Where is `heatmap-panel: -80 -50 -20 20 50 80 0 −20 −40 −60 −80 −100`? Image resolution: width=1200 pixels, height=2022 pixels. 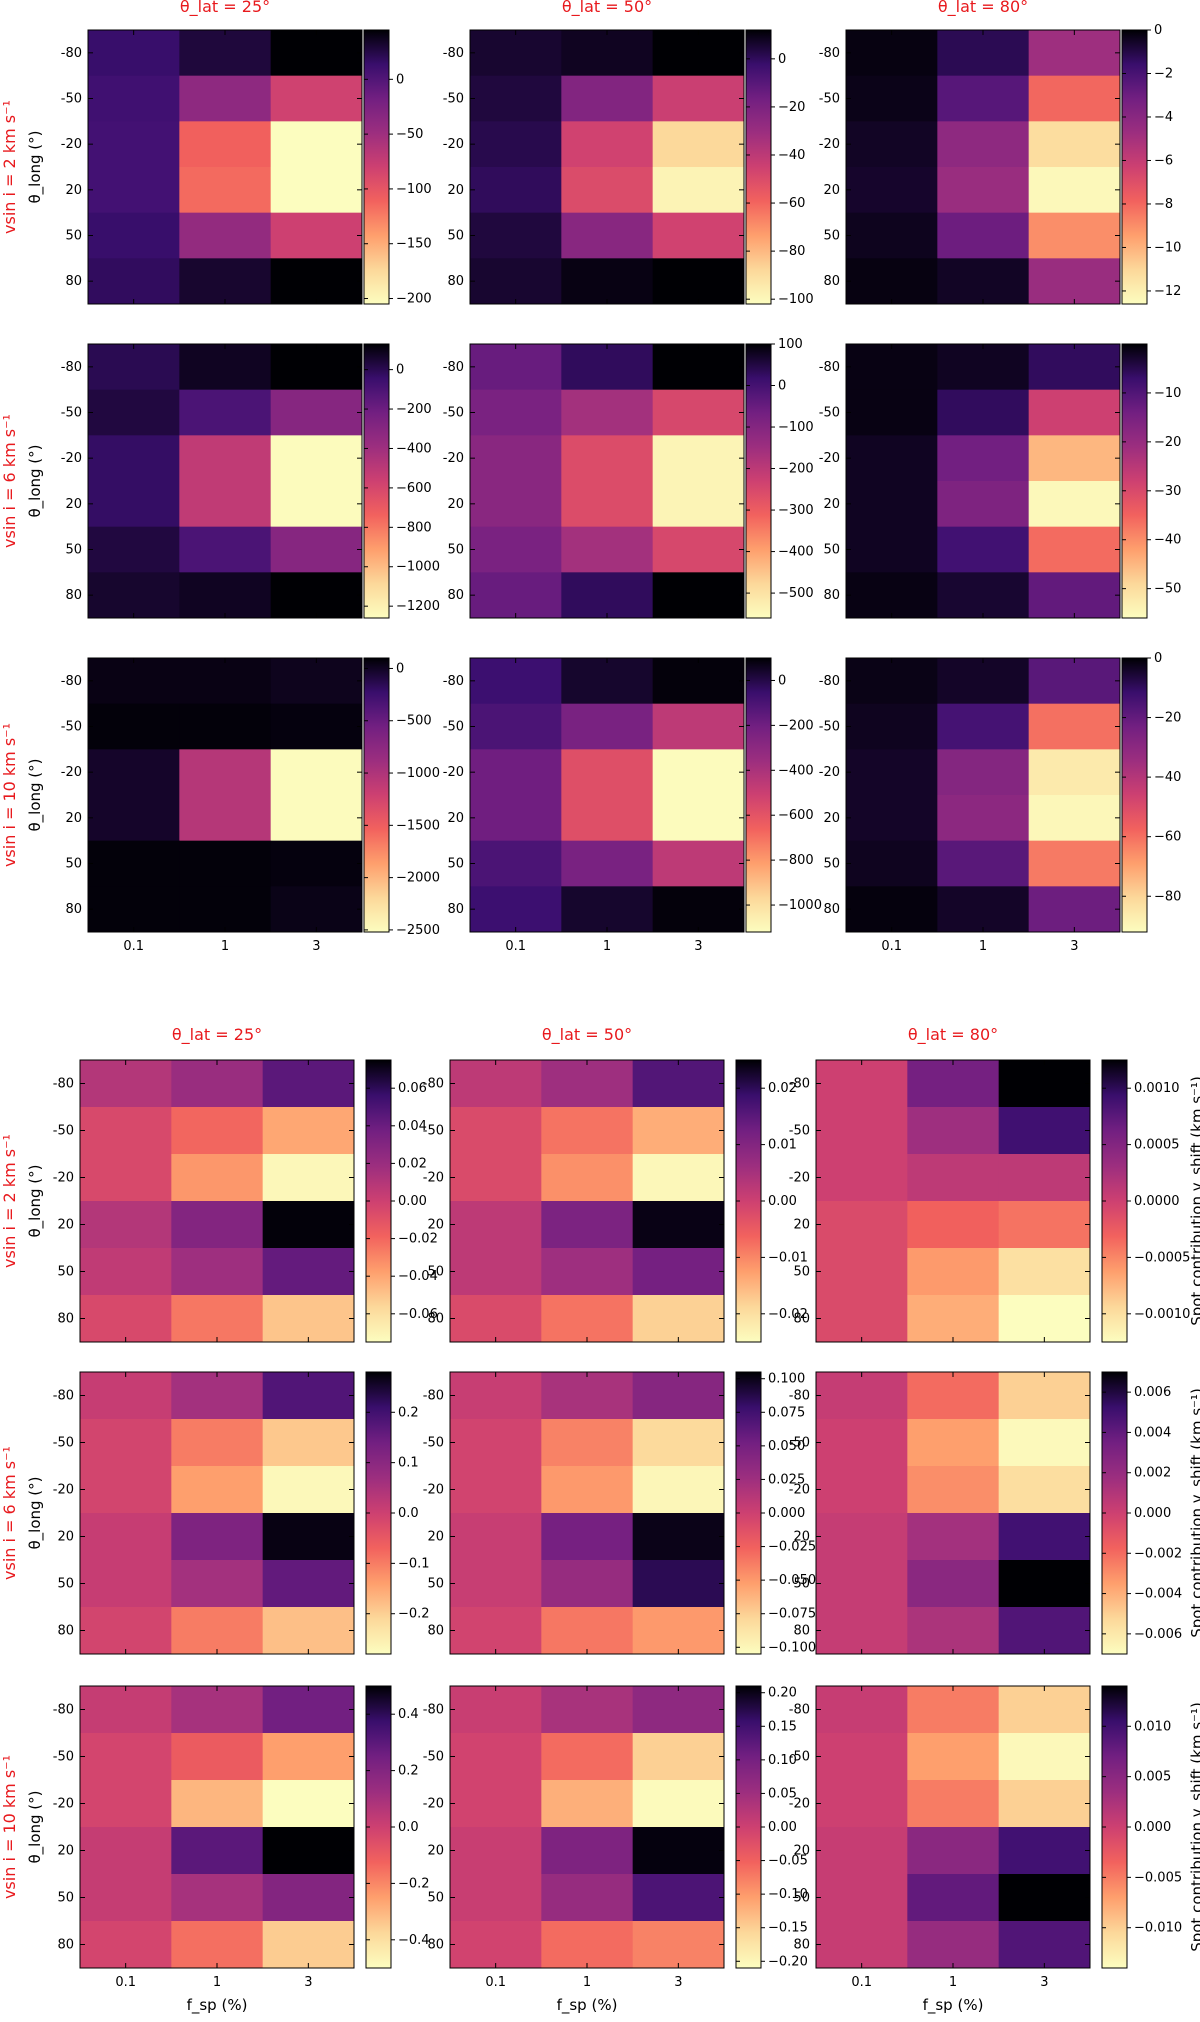 heatmap-panel: -80 -50 -20 20 50 80 0 −20 −40 −60 −80 −100 is located at coordinates (628, 168).